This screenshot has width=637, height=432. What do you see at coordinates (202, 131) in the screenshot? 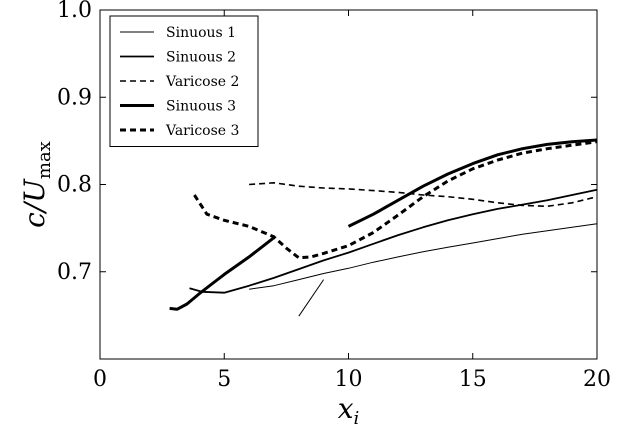
I see `legend-label: Varicose 3` at bounding box center [202, 131].